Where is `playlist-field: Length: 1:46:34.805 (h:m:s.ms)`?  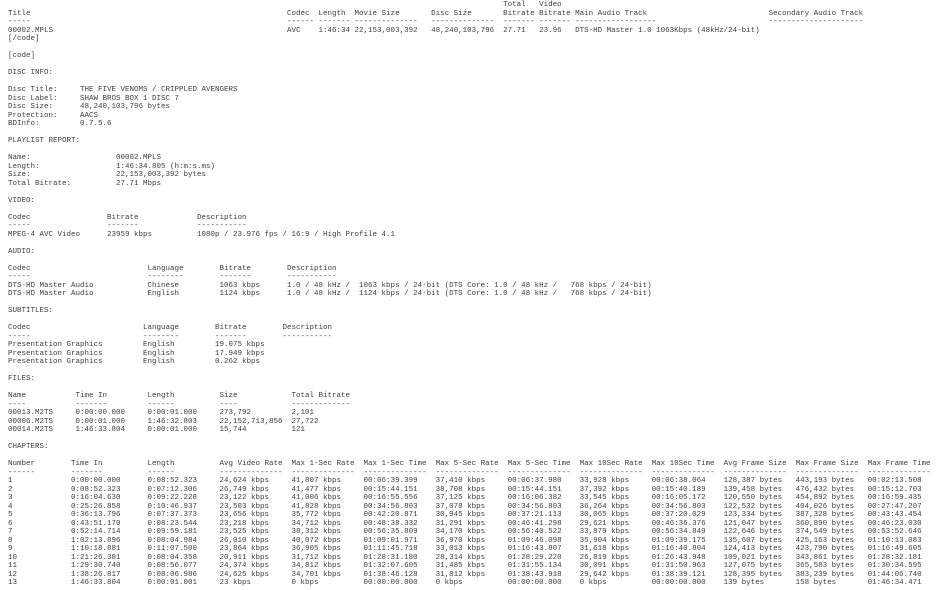 playlist-field: Length: 1:46:34.805 (h:m:s.ms) is located at coordinates (112, 166).